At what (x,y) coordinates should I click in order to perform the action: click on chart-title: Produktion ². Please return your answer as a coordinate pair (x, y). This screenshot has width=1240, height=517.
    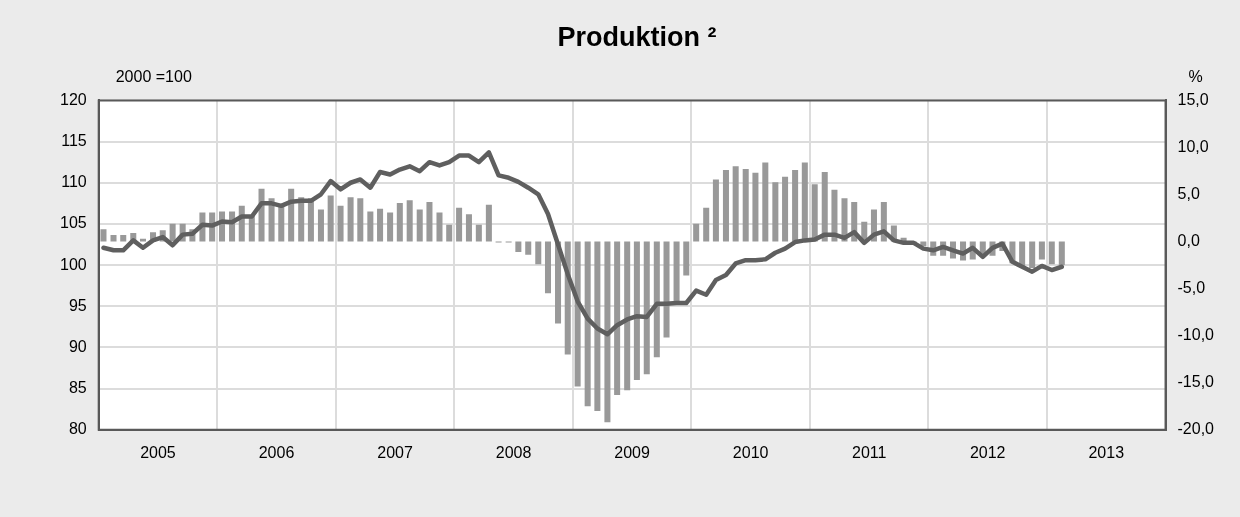
    Looking at the image, I should click on (637, 36).